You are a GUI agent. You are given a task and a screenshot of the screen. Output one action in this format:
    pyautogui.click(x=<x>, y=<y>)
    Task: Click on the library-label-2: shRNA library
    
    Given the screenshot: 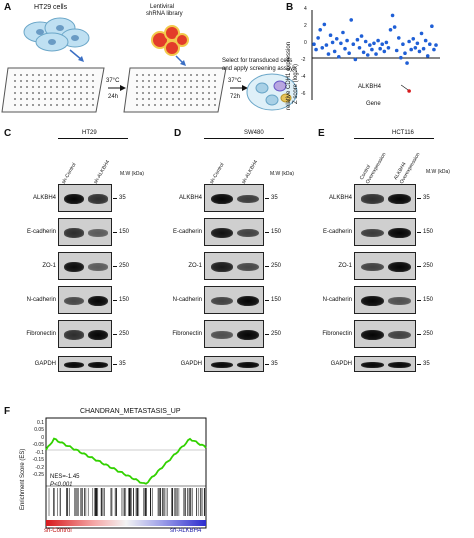 What is the action you would take?
    pyautogui.click(x=164, y=14)
    